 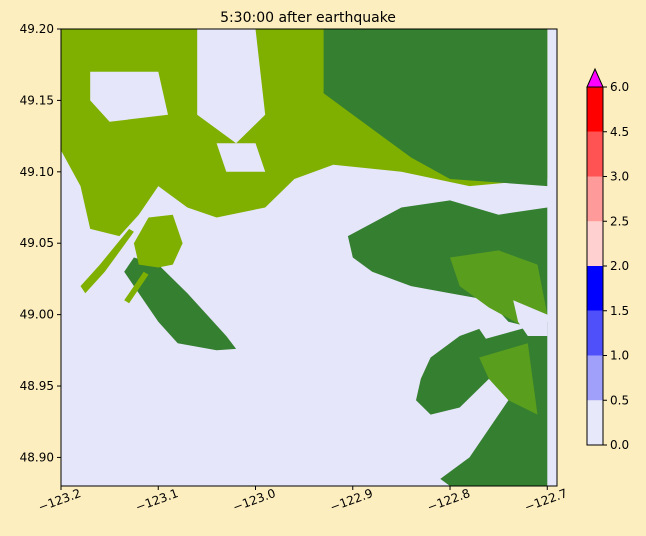 What do you see at coordinates (619, 311) in the screenshot?
I see `colorbar-tick-label: 1.5` at bounding box center [619, 311].